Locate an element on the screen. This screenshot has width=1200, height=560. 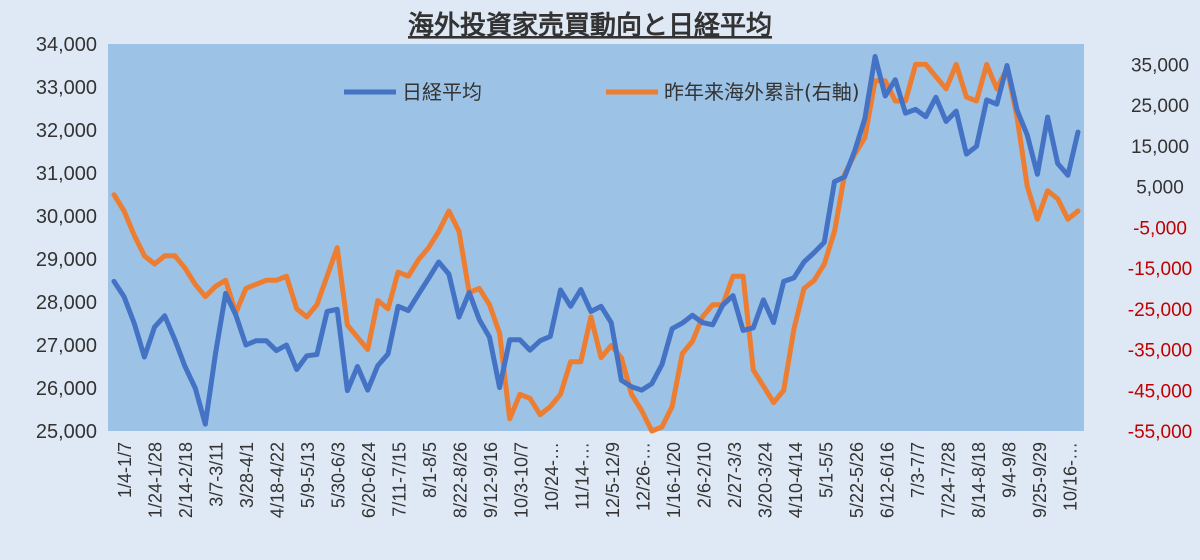
y-left-tick-label: 34,000 is located at coordinates (66, 45).